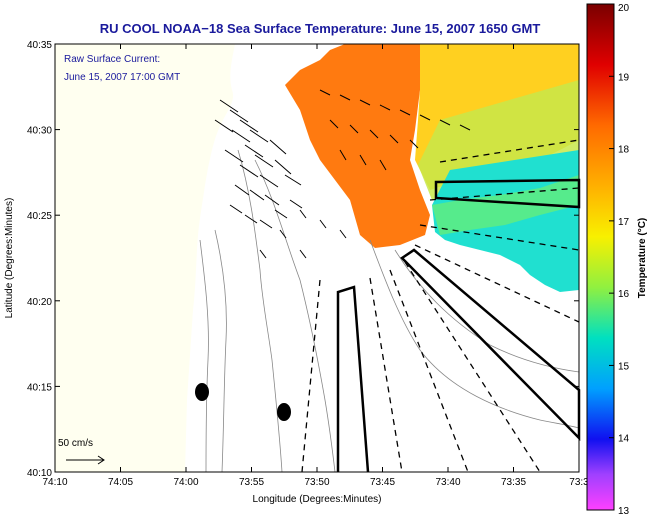 The width and height of the screenshot is (651, 518). I want to click on x-tick-label: 73:45, so click(382, 482).